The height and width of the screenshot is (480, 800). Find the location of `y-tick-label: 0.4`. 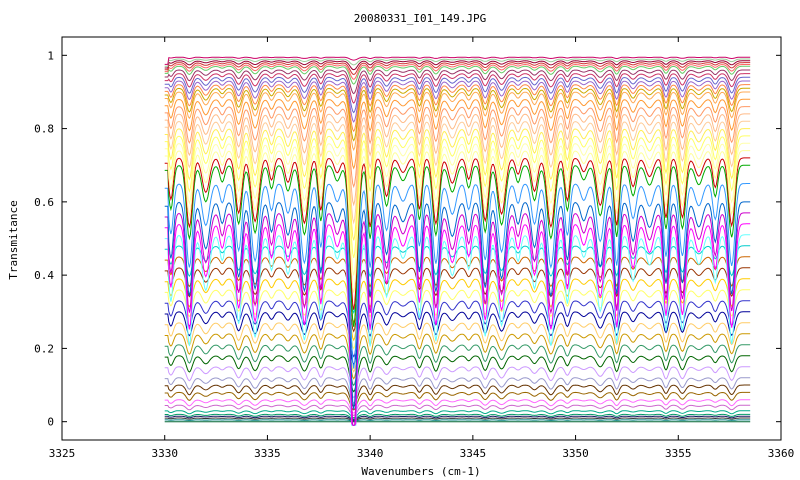

y-tick-label: 0.4 is located at coordinates (44, 275).